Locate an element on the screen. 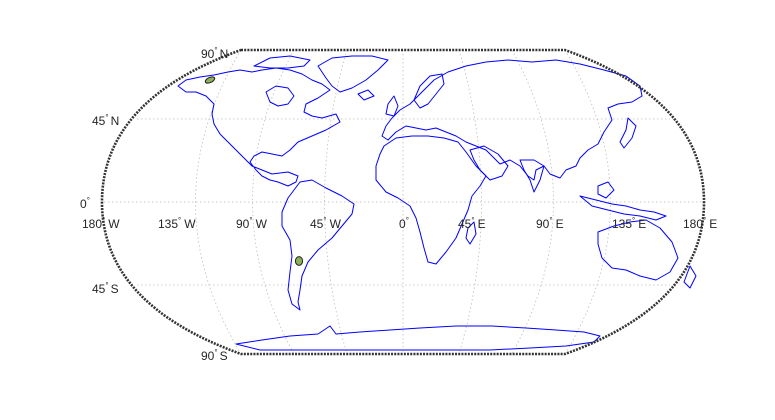  coast-india is located at coordinates (532, 176).